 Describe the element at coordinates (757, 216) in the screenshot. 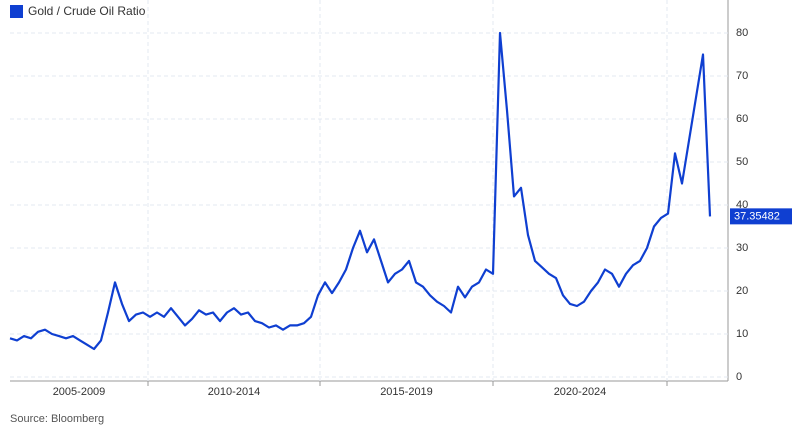

I see `last-value-label: 37.35482` at that location.